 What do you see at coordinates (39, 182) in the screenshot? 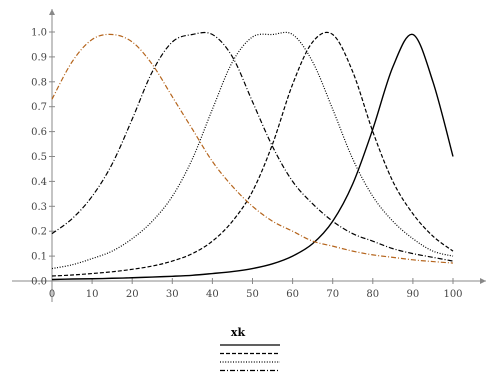
I see `y-tick-label: 0.4` at bounding box center [39, 182].